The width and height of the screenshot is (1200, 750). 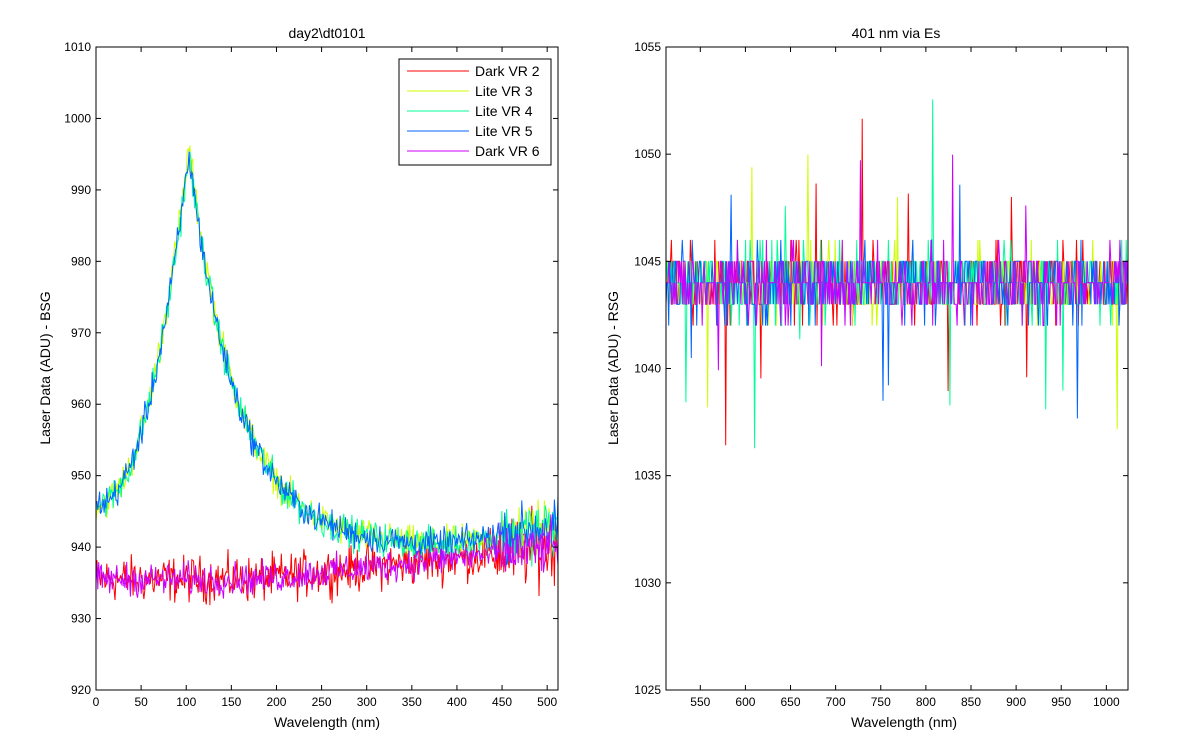 What do you see at coordinates (896, 33) in the screenshot?
I see `right-chart-title: 401 nm via Es` at bounding box center [896, 33].